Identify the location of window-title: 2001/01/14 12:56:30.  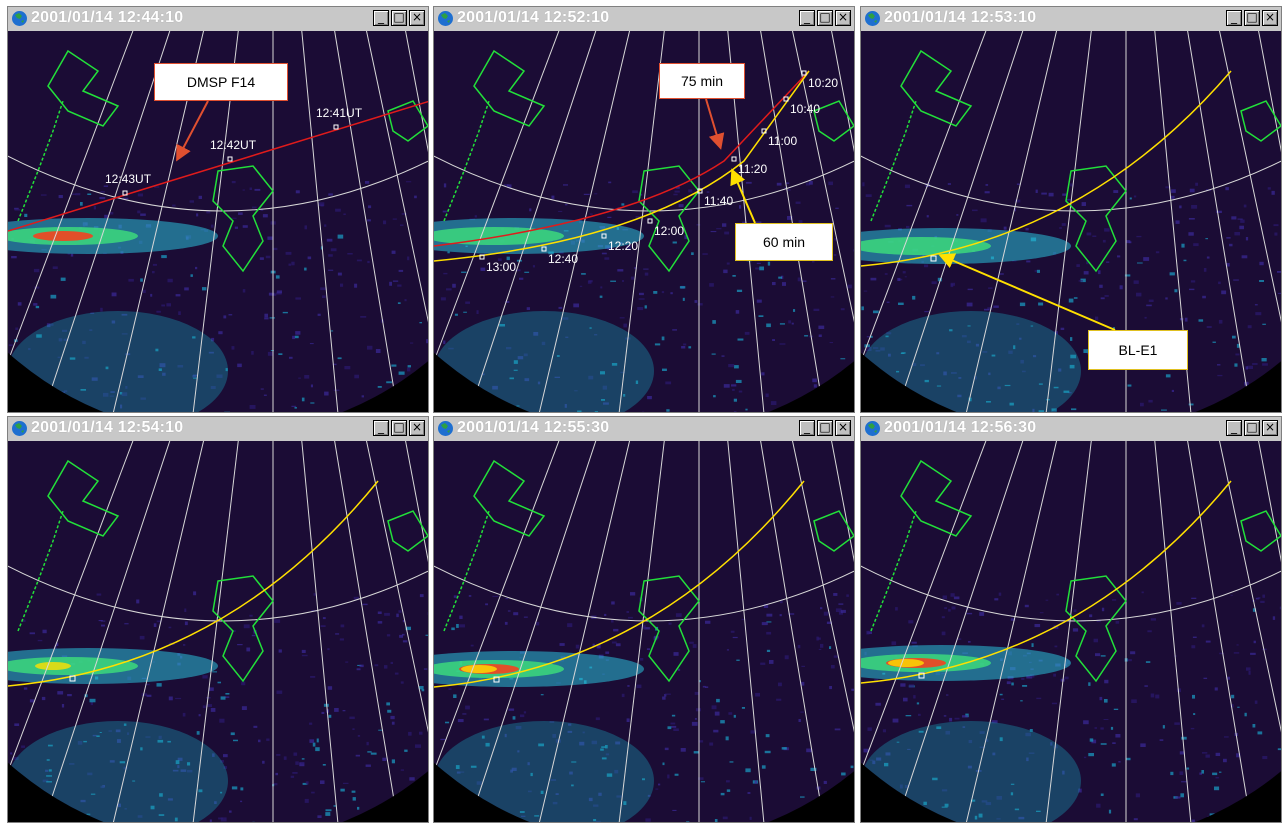
(960, 427).